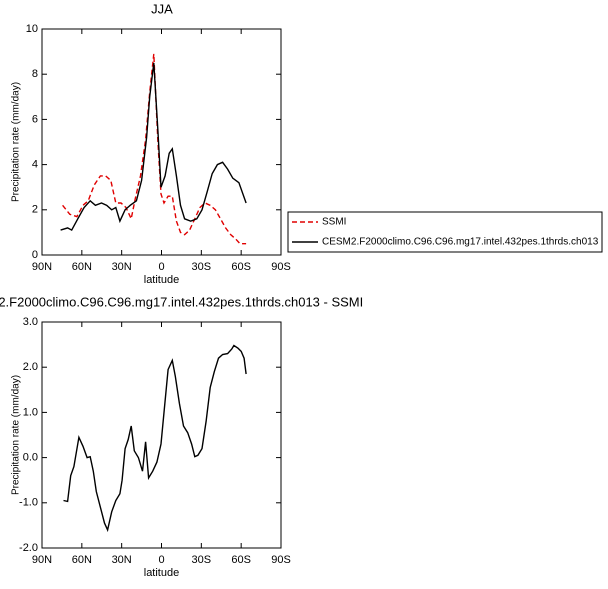 This screenshot has height=589, width=608. I want to click on legend-label: SSMI, so click(334, 222).